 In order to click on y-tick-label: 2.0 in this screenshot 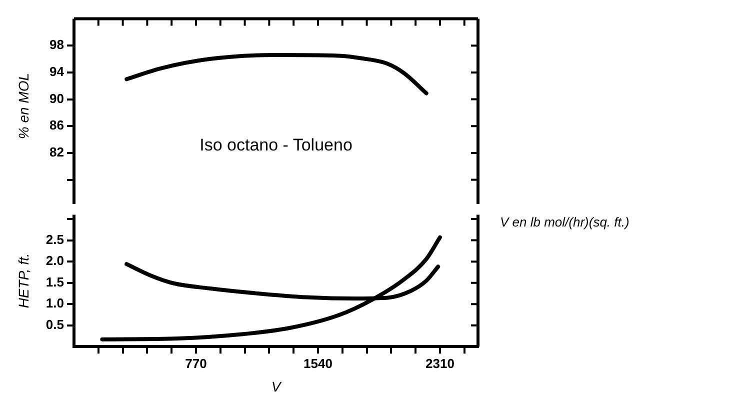, I will do `click(55, 260)`.